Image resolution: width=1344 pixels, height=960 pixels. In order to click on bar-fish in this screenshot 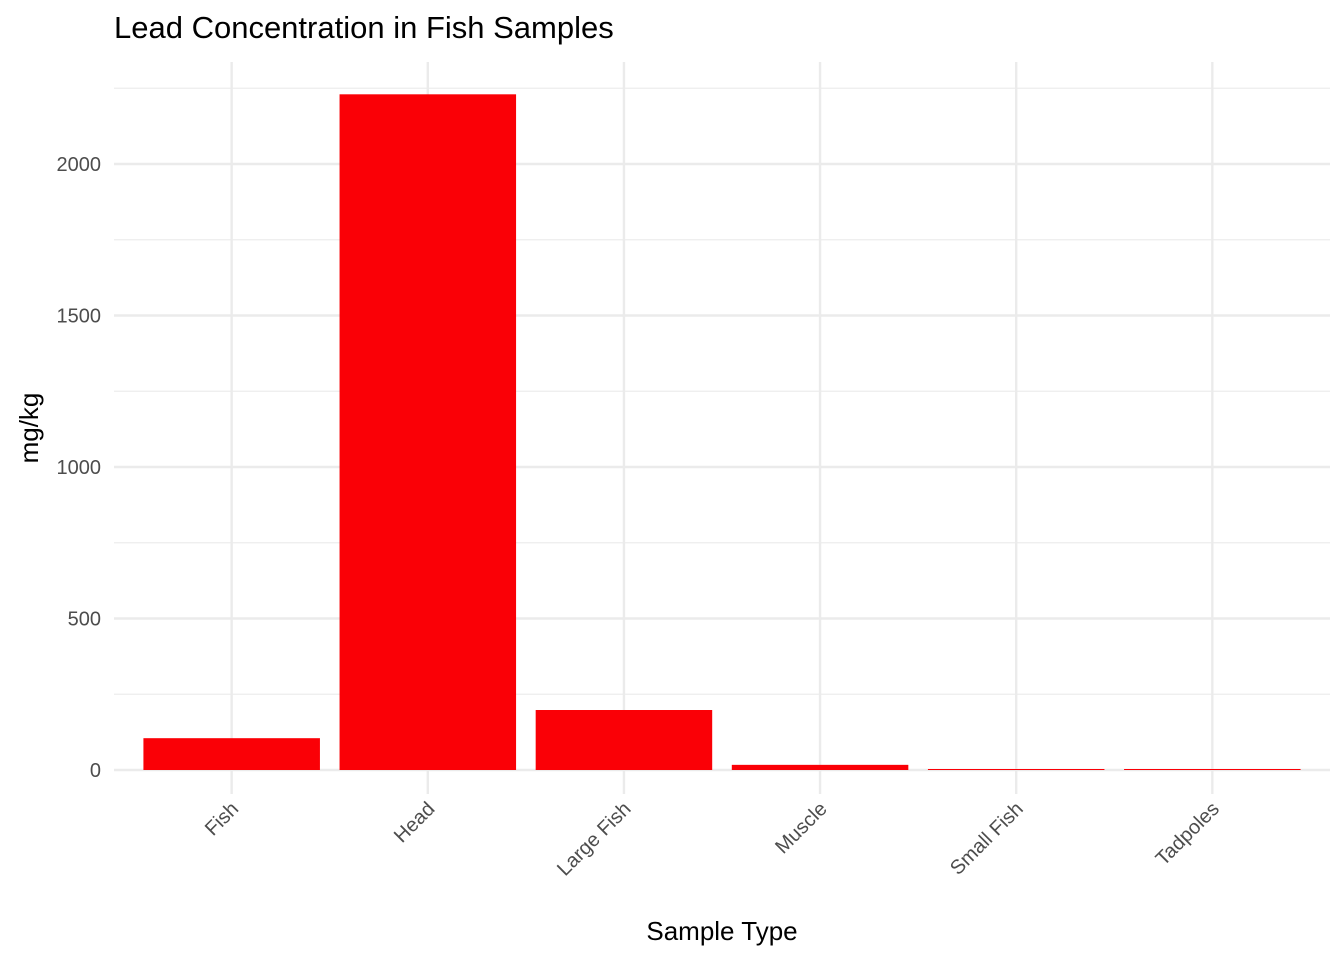, I will do `click(231, 754)`.